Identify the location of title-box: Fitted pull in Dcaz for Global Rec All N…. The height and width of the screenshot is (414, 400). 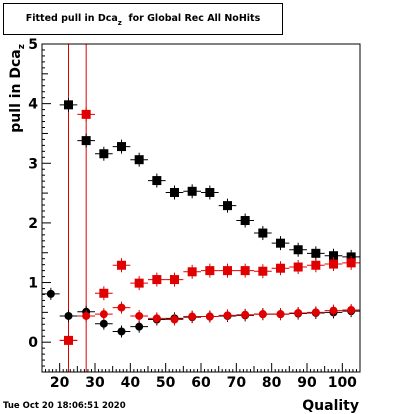
(143, 19).